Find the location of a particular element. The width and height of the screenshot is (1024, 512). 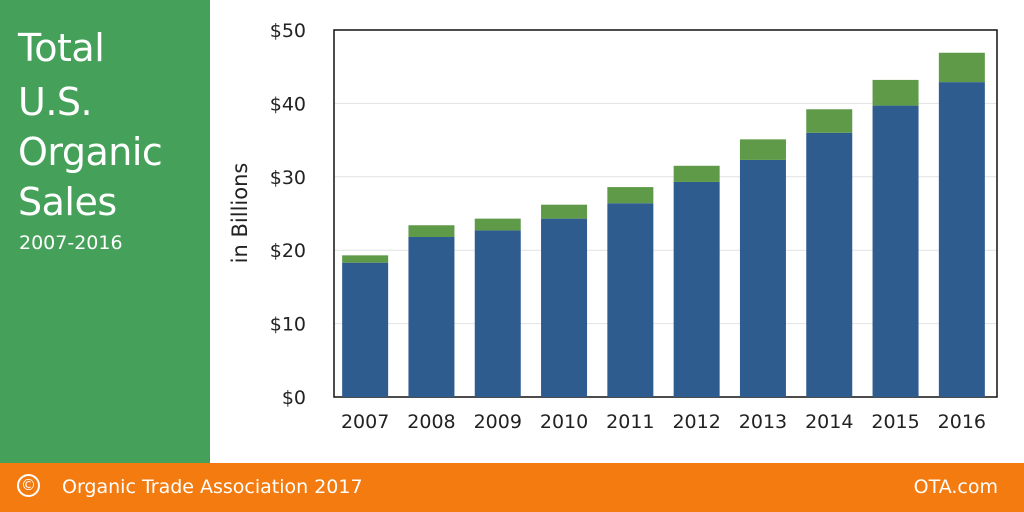

bar-food-2012 is located at coordinates (696, 289).